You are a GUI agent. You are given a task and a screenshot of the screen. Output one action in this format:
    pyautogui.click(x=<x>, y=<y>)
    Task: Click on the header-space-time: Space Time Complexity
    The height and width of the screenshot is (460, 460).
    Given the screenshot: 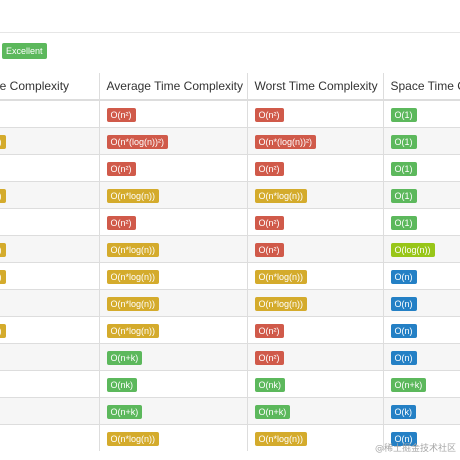 What is the action you would take?
    pyautogui.click(x=421, y=87)
    